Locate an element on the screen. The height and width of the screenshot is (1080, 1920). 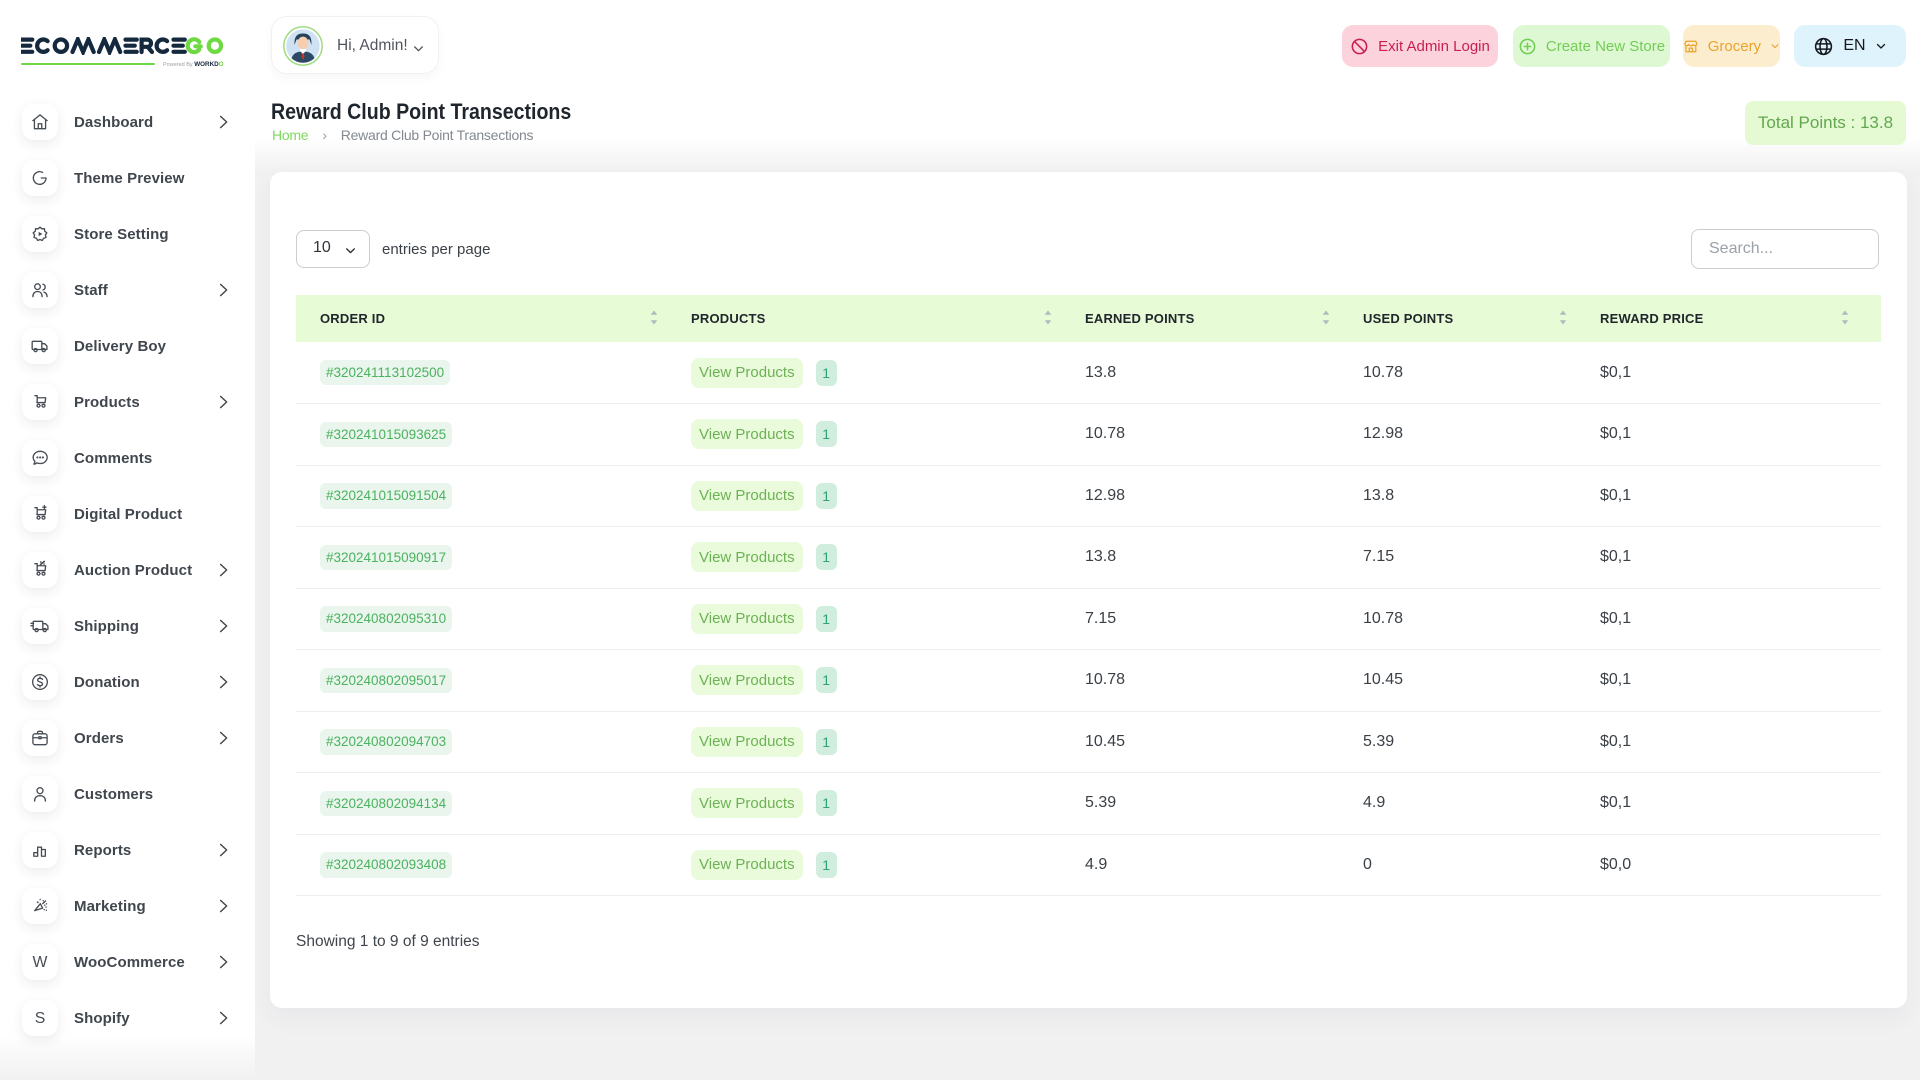
svg-text: S is located at coordinates (40, 1018).